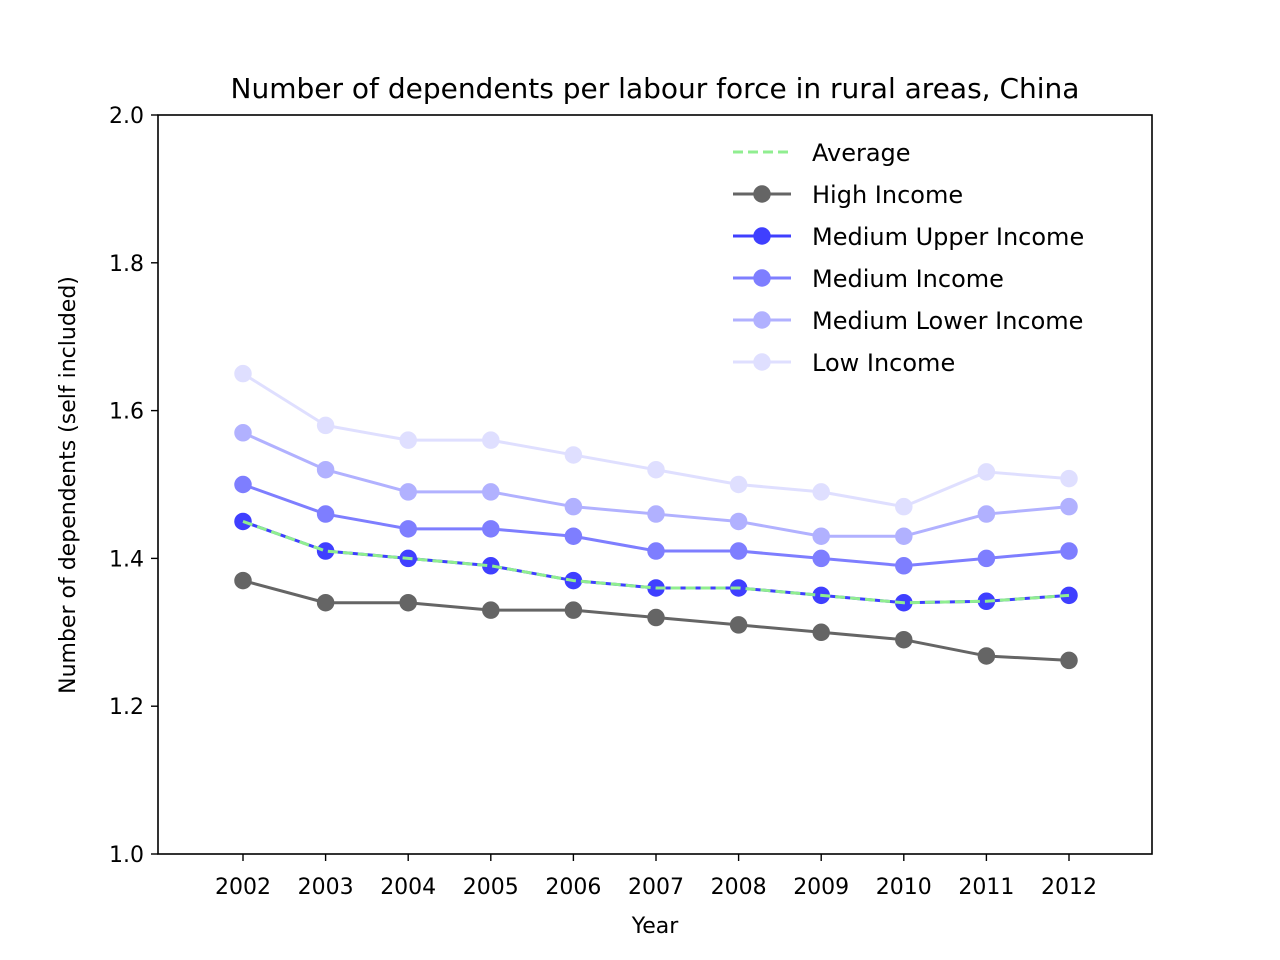  I want to click on series-line-low-income, so click(656, 440).